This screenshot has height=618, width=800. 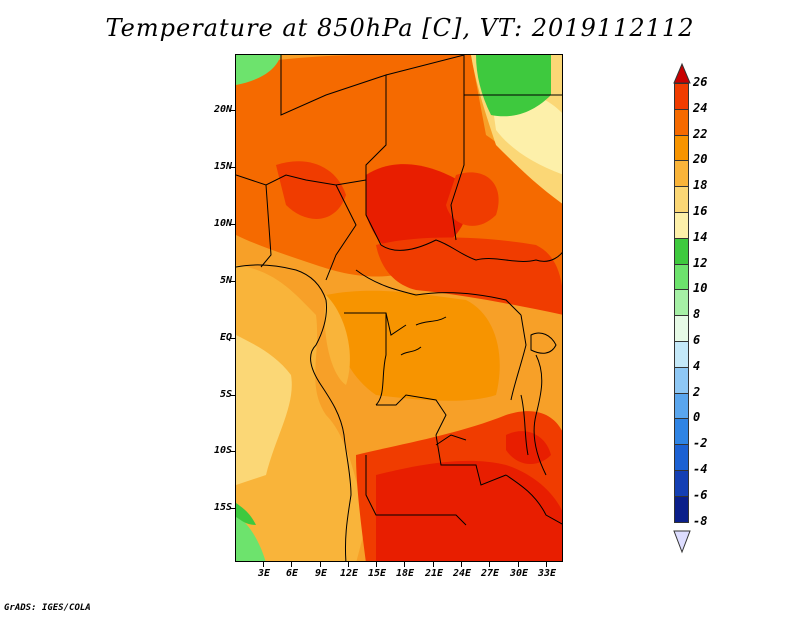 I want to click on border-chad-sudan, so click(x=457, y=148).